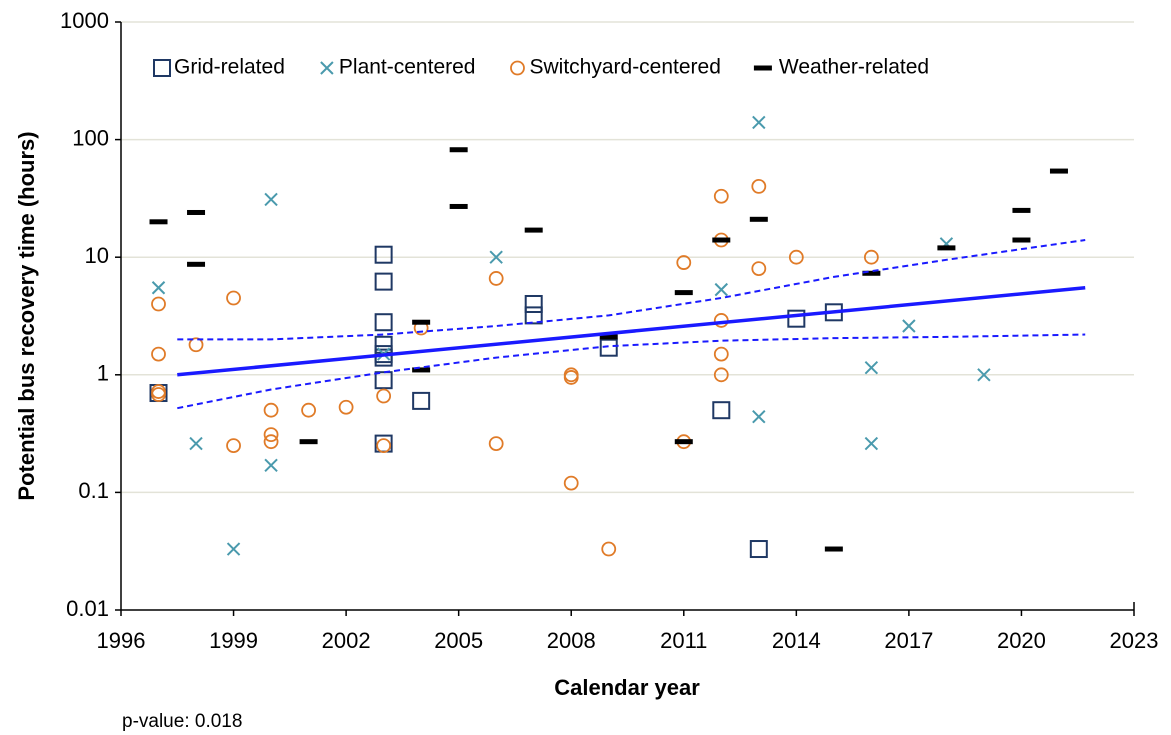 This screenshot has height=735, width=1171. Describe the element at coordinates (97, 255) in the screenshot. I see `y-tick-label: 10` at that location.